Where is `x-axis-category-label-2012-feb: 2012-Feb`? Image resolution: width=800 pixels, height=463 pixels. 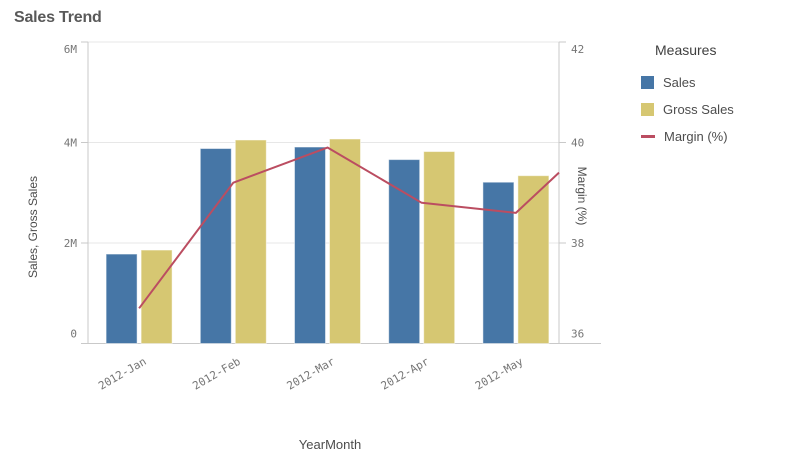
x-axis-category-label-2012-feb: 2012-Feb is located at coordinates (216, 374).